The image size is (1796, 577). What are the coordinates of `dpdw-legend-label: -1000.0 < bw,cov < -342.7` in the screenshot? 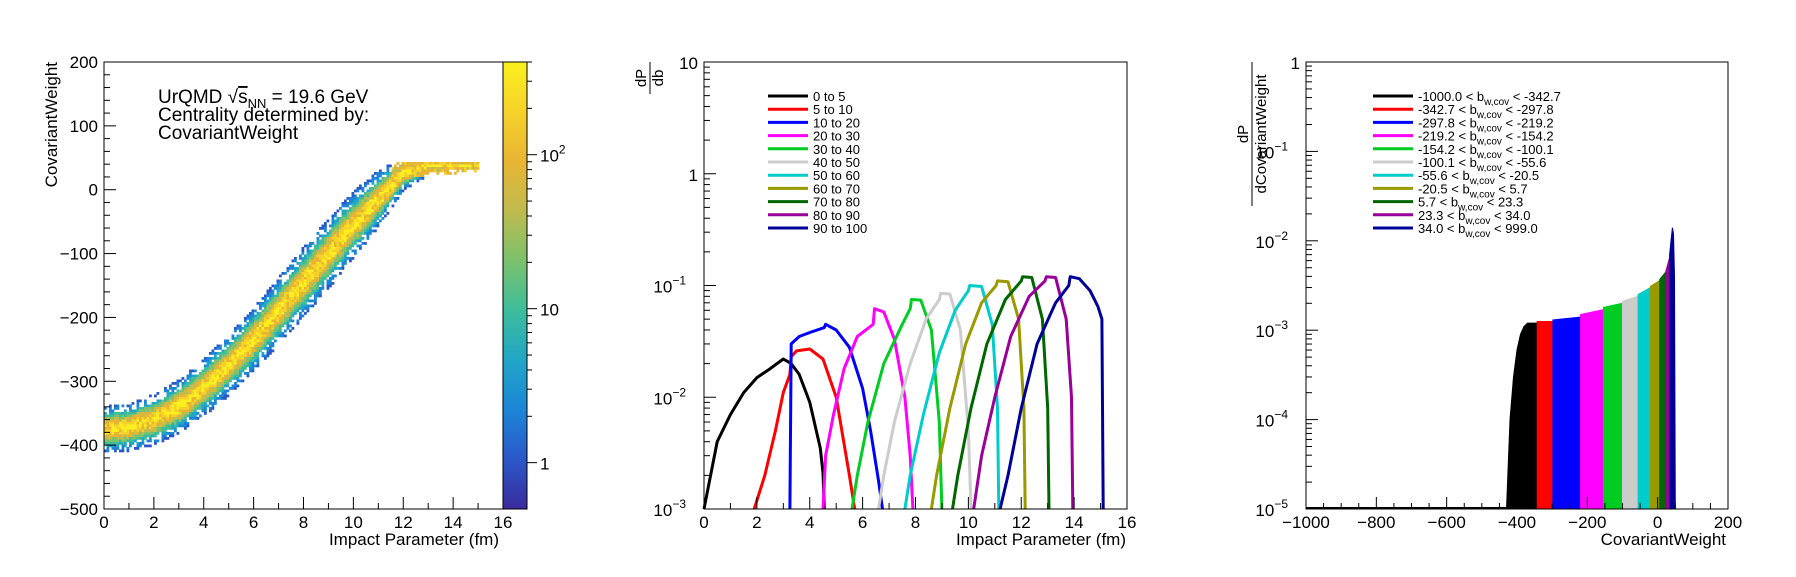 It's located at (1489, 98).